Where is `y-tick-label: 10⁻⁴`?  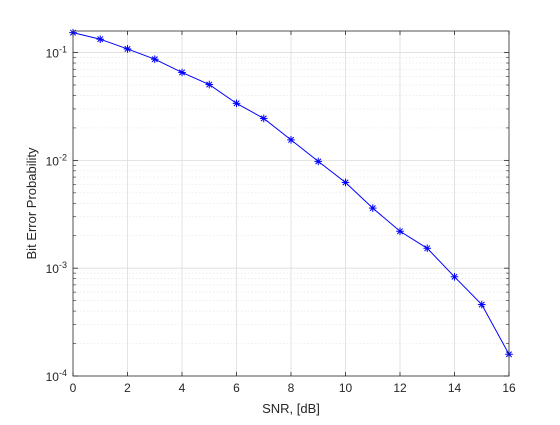
y-tick-label: 10⁻⁴ is located at coordinates (56, 376).